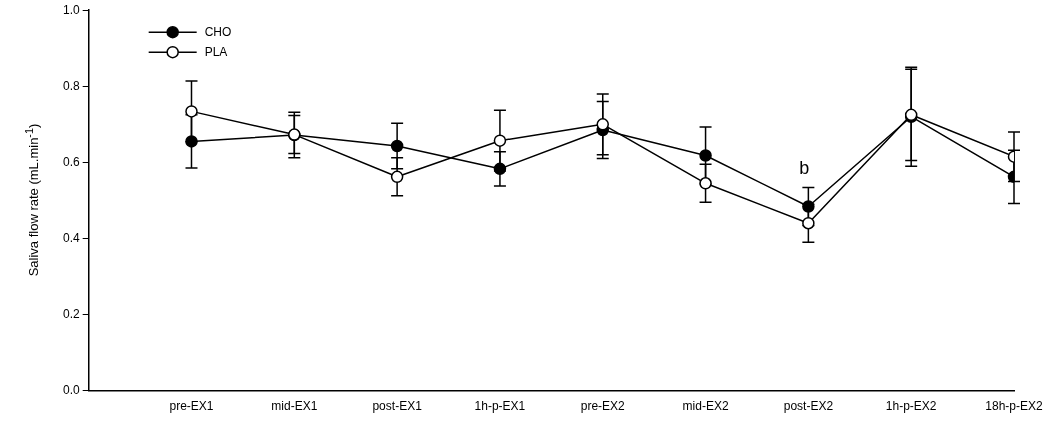 The height and width of the screenshot is (425, 1059). What do you see at coordinates (191, 406) in the screenshot?
I see `x-tick-label: pre-EX1` at bounding box center [191, 406].